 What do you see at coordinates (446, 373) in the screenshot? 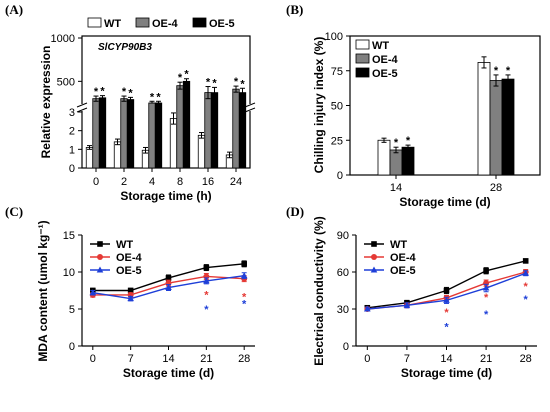
I see `x-axis-title-d: Storage time (d)` at bounding box center [446, 373].